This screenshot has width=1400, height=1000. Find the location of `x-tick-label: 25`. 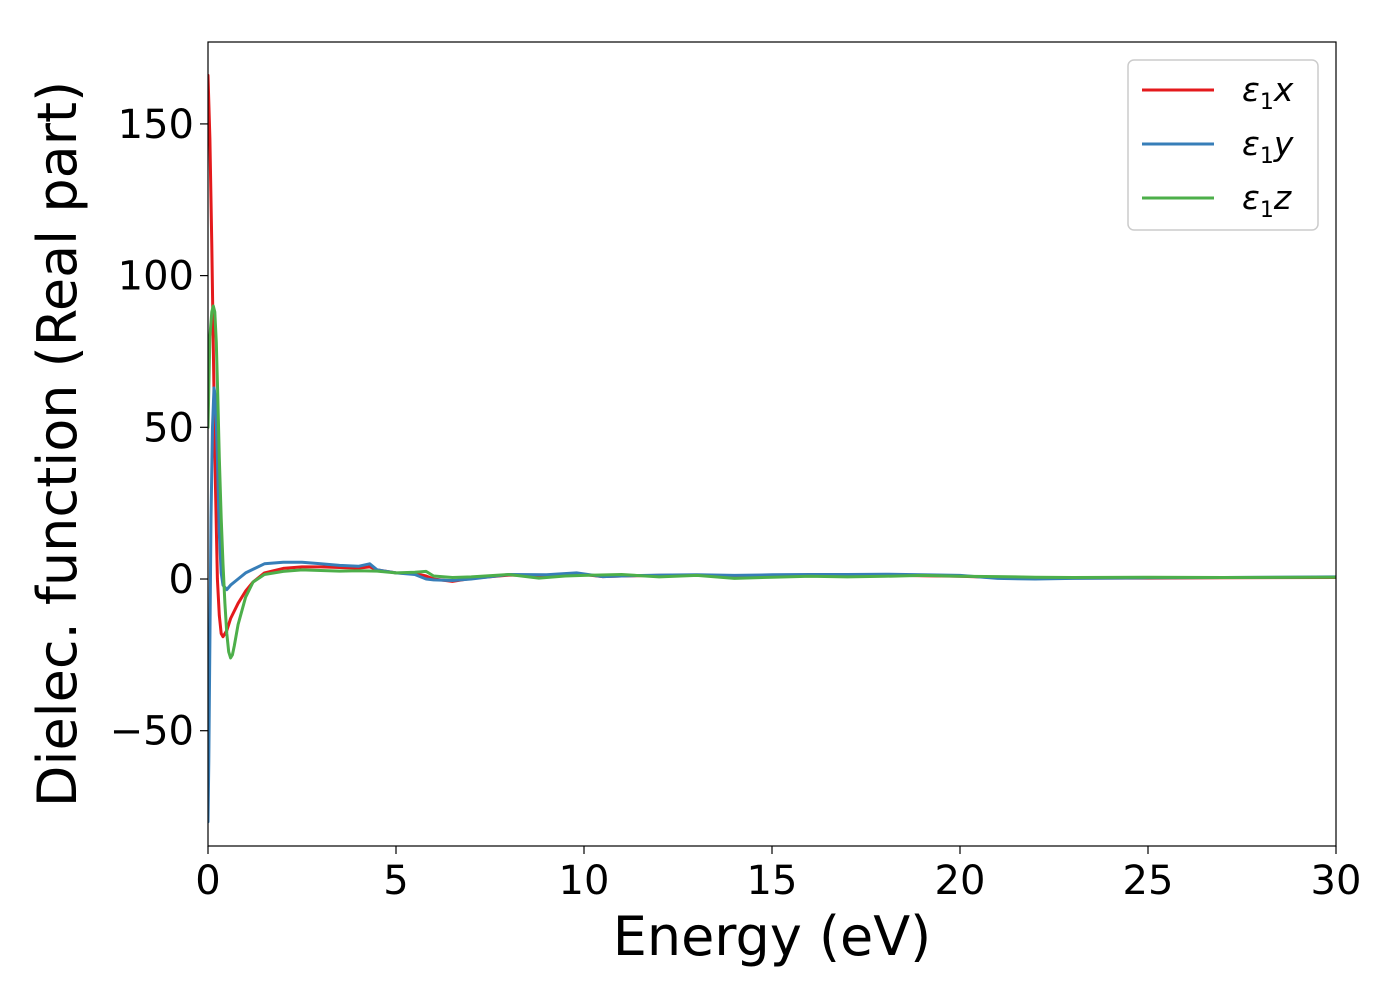

x-tick-label: 25 is located at coordinates (1148, 881).